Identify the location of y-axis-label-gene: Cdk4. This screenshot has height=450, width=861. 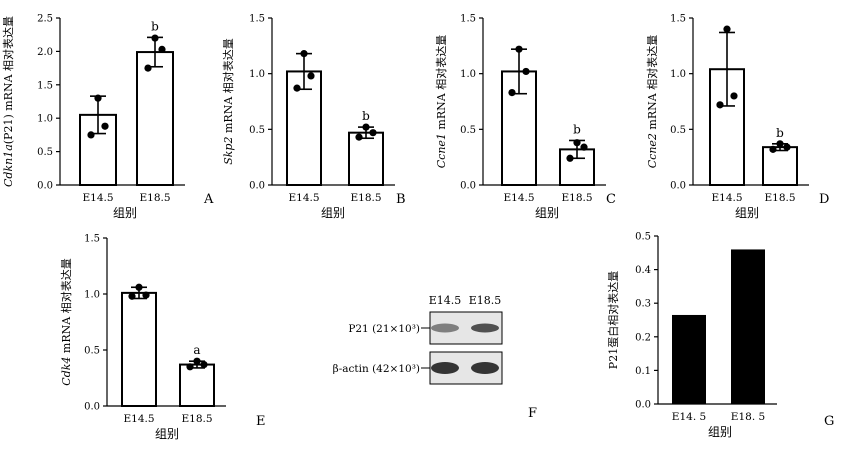
(66, 371).